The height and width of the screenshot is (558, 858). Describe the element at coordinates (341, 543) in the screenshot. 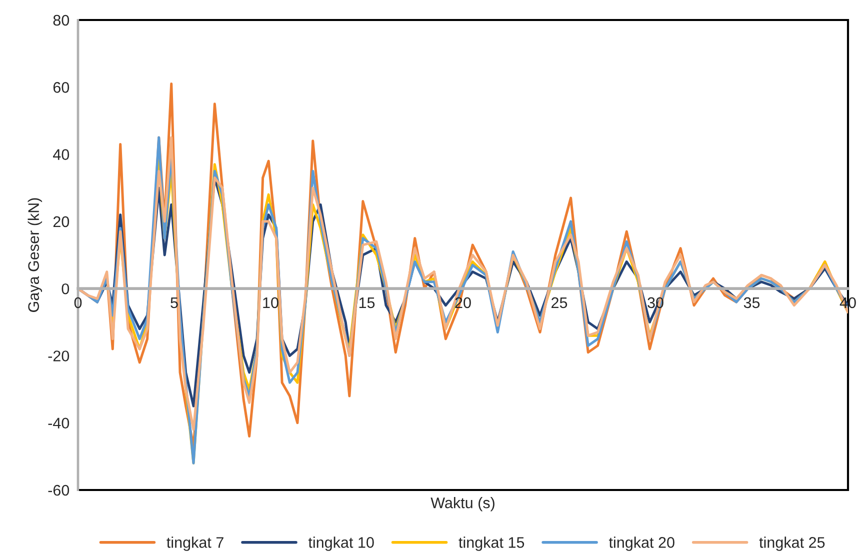

I see `legend-label: tingkat 10` at that location.